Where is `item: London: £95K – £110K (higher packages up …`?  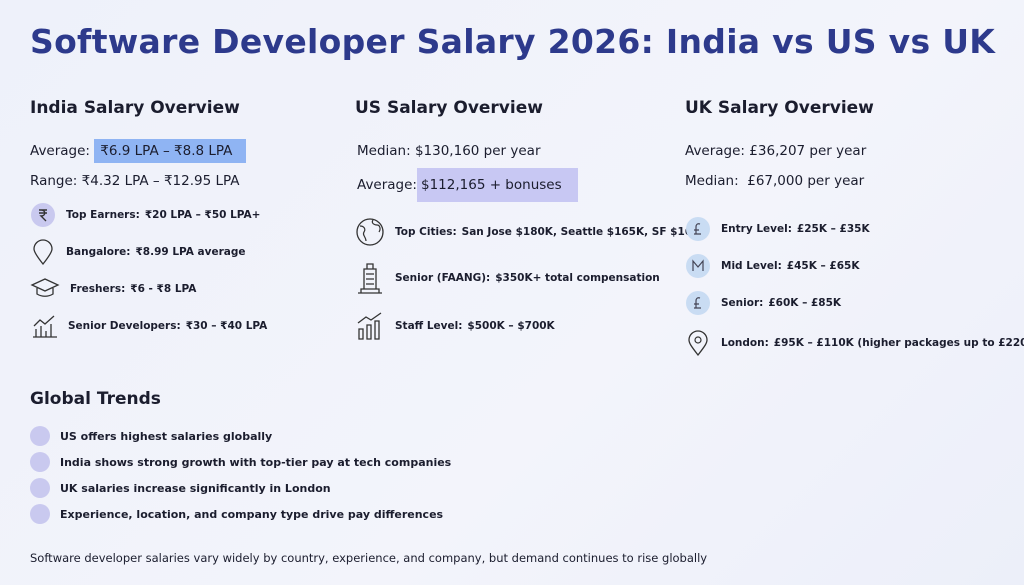
item: London: £95K – £110K (higher packages up … is located at coordinates (854, 343).